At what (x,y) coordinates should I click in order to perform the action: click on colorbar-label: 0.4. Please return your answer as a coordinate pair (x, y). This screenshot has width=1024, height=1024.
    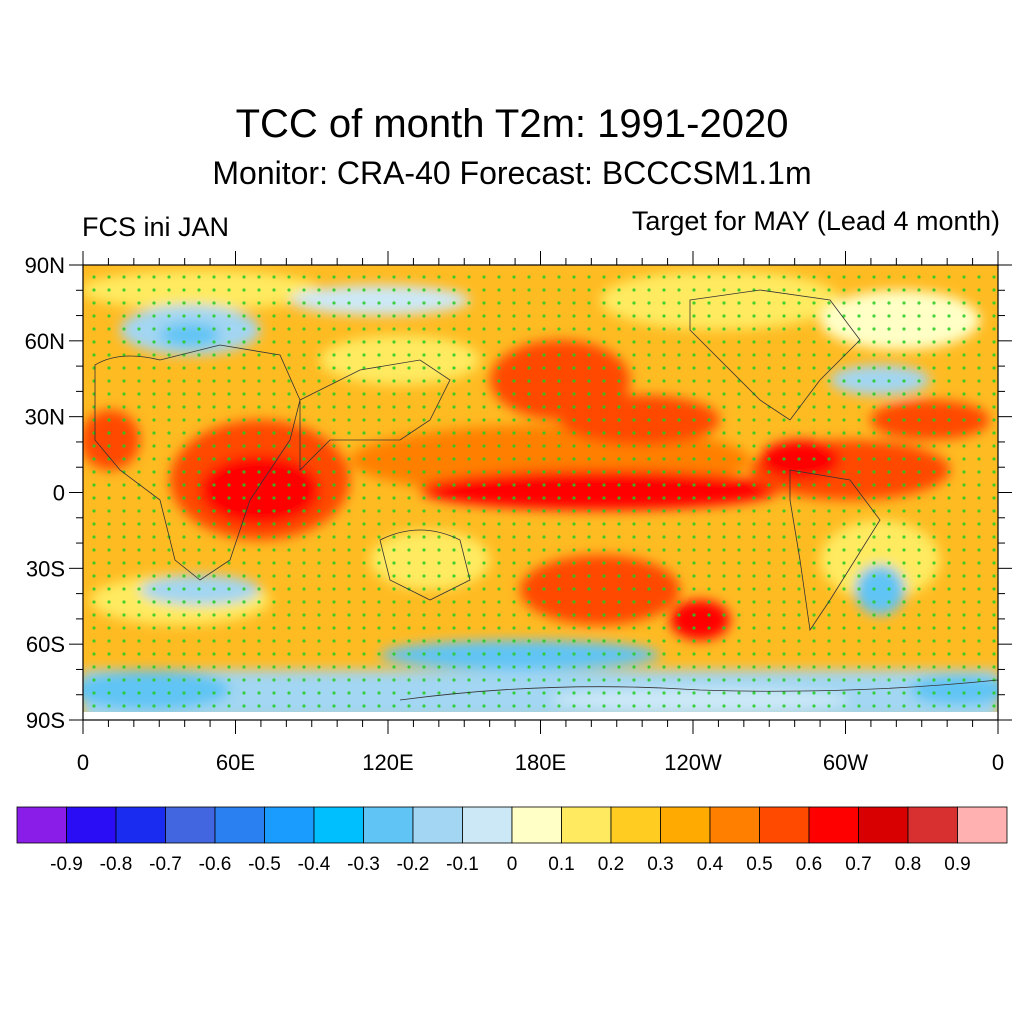
    Looking at the image, I should click on (710, 864).